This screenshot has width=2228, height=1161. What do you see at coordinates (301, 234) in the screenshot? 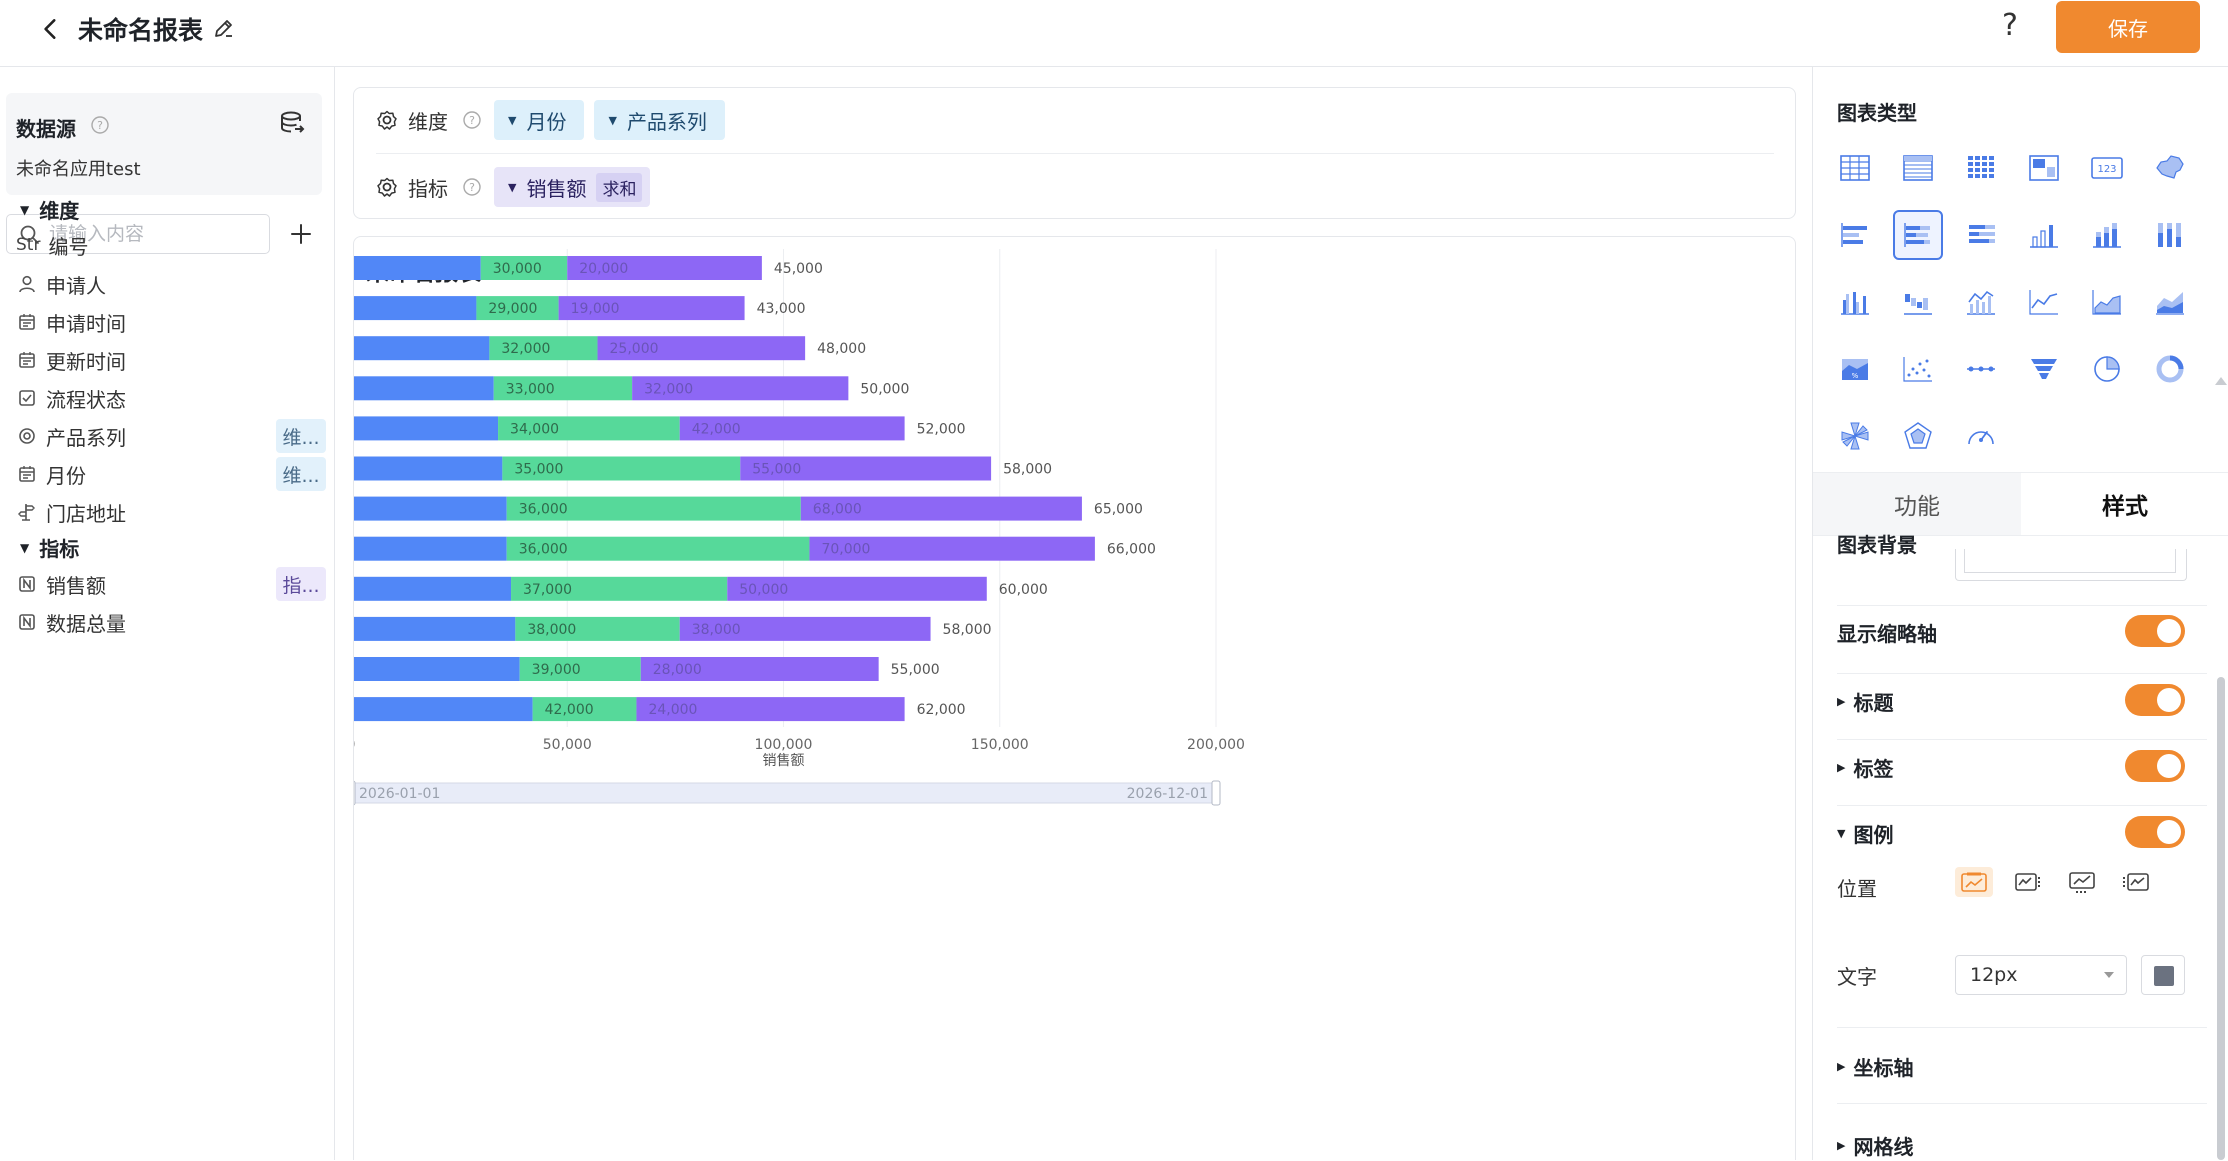
I see `add-plus-icon` at bounding box center [301, 234].